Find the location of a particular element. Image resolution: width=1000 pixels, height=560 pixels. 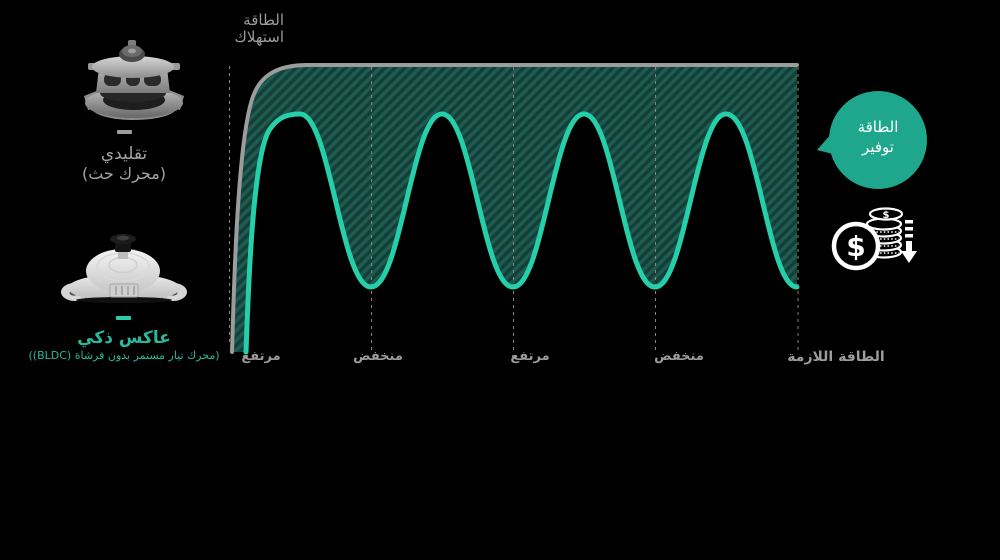

x-label-high-1: مرتفع is located at coordinates (261, 356).